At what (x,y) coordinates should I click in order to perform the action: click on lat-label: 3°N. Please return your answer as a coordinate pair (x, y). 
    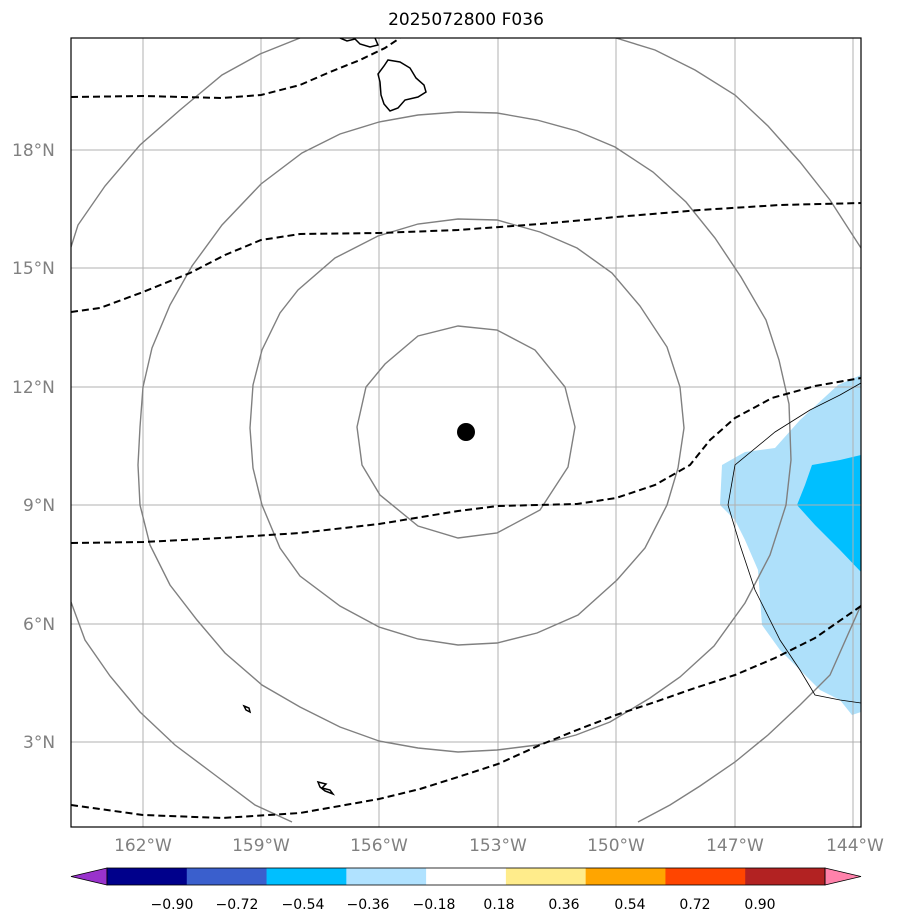
    Looking at the image, I should click on (39, 743).